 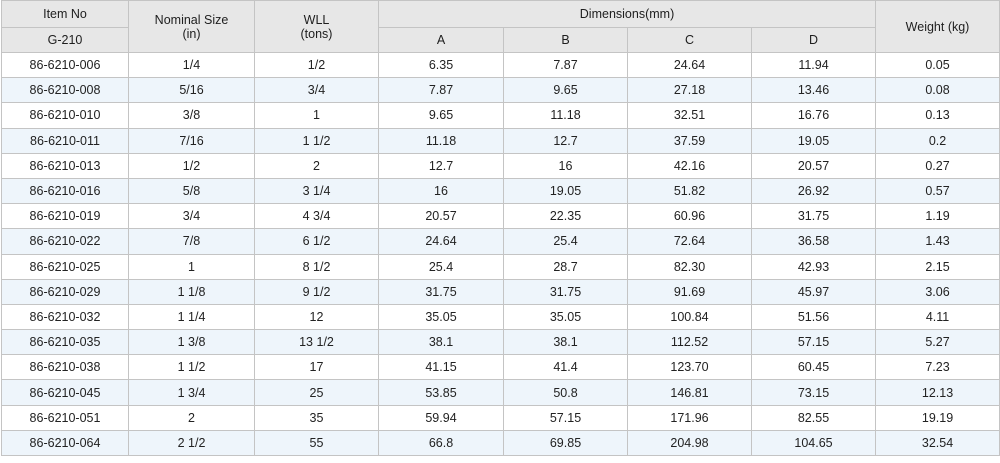 I want to click on cell-dim-c: 82.30, so click(x=689, y=266).